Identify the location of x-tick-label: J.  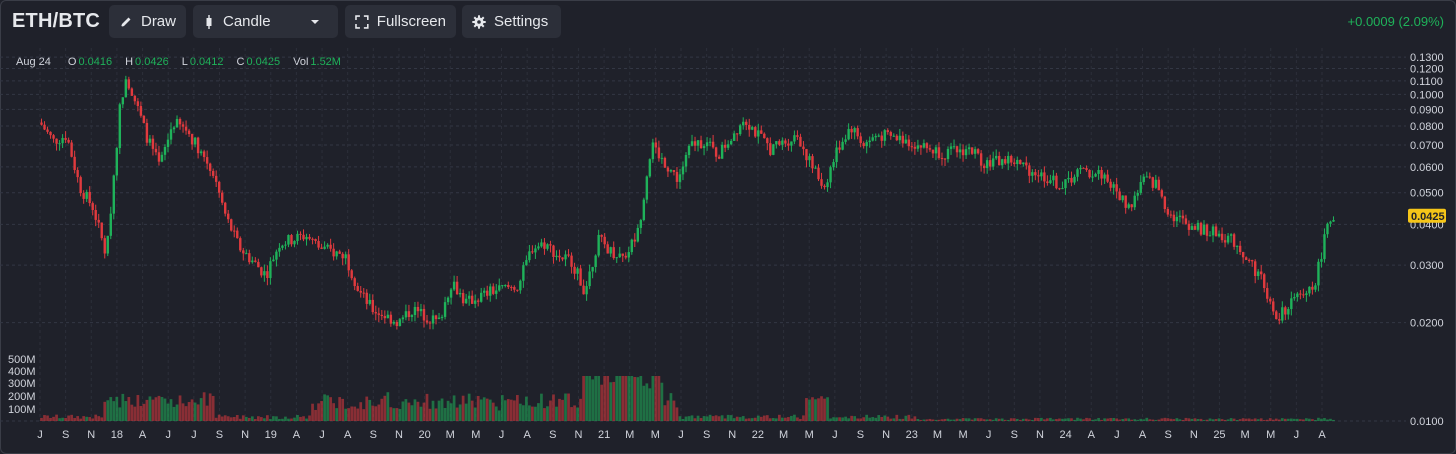
(40, 435).